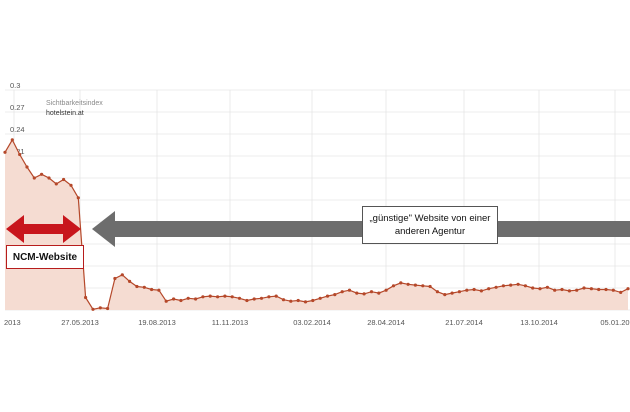  I want to click on x-tick-label: 19.08.2013, so click(157, 322).